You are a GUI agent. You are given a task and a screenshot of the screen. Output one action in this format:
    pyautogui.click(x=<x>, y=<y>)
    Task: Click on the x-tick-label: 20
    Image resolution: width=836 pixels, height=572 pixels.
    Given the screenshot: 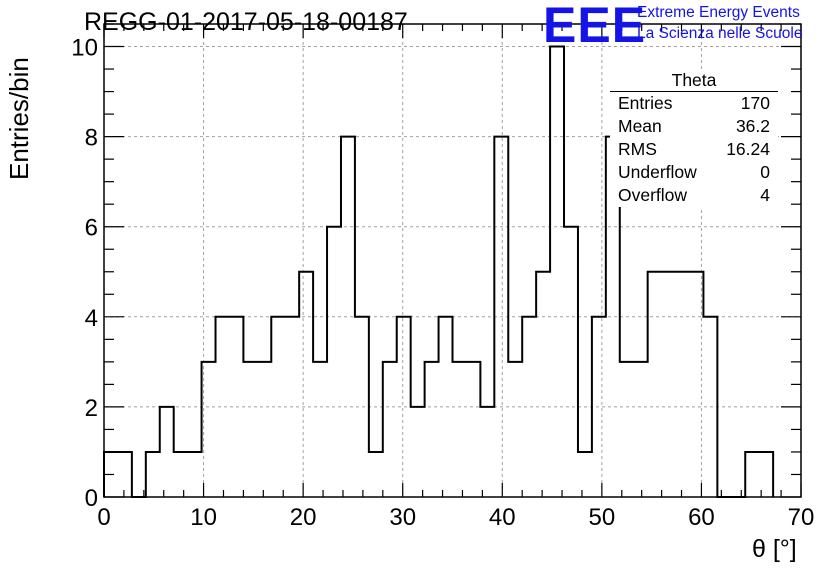 What is the action you would take?
    pyautogui.click(x=303, y=517)
    